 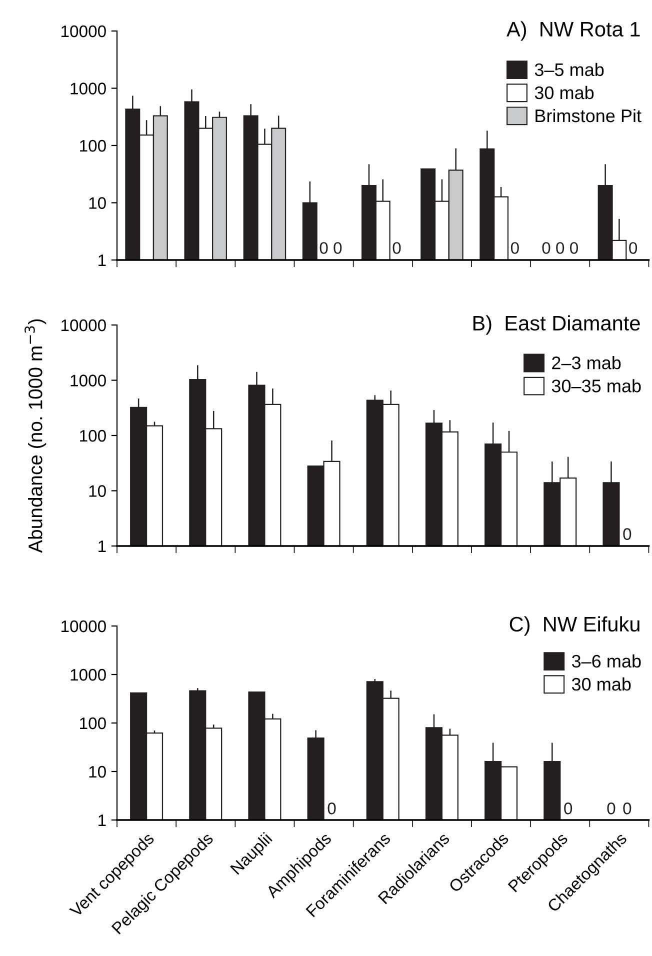 What do you see at coordinates (573, 31) in the screenshot?
I see `chart-title: A) NW Rota 1` at bounding box center [573, 31].